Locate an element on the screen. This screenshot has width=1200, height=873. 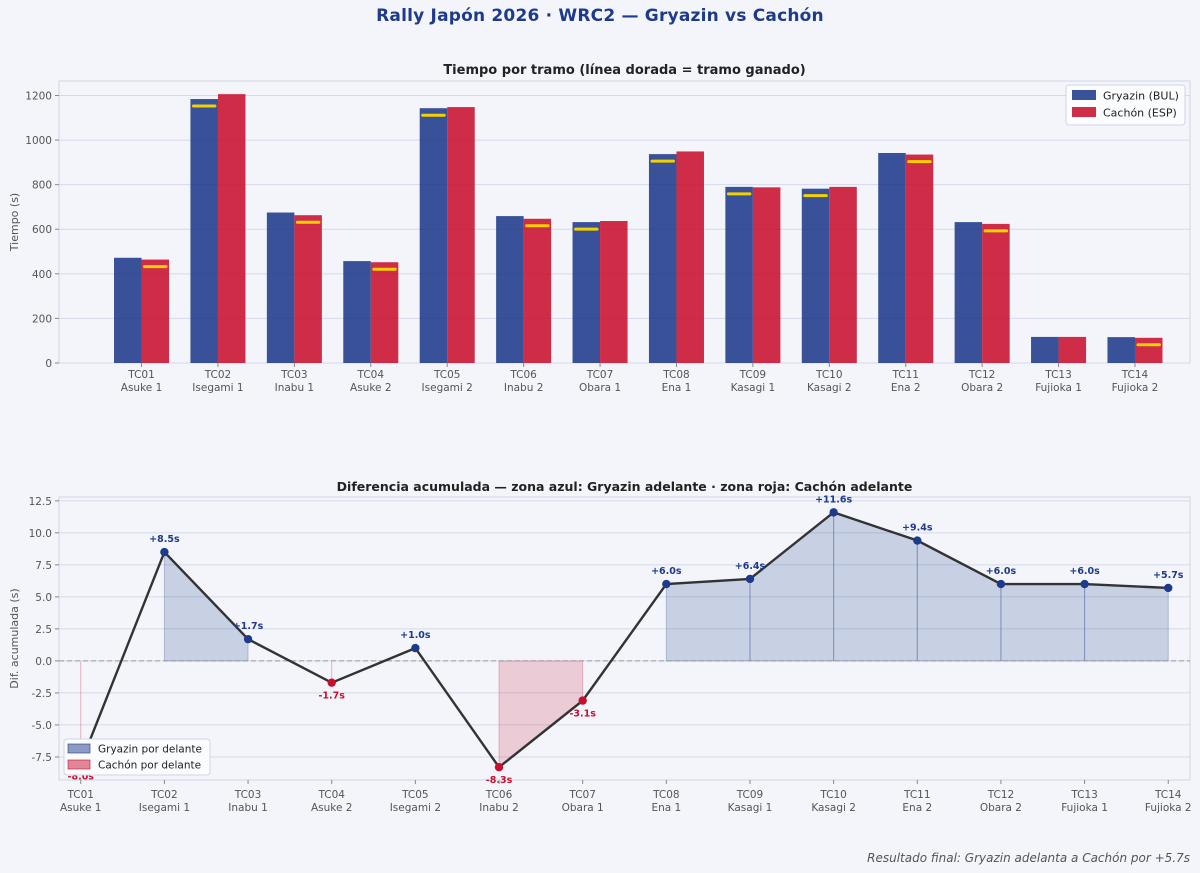
bar-y-tick-label: 800 is located at coordinates (42, 186).